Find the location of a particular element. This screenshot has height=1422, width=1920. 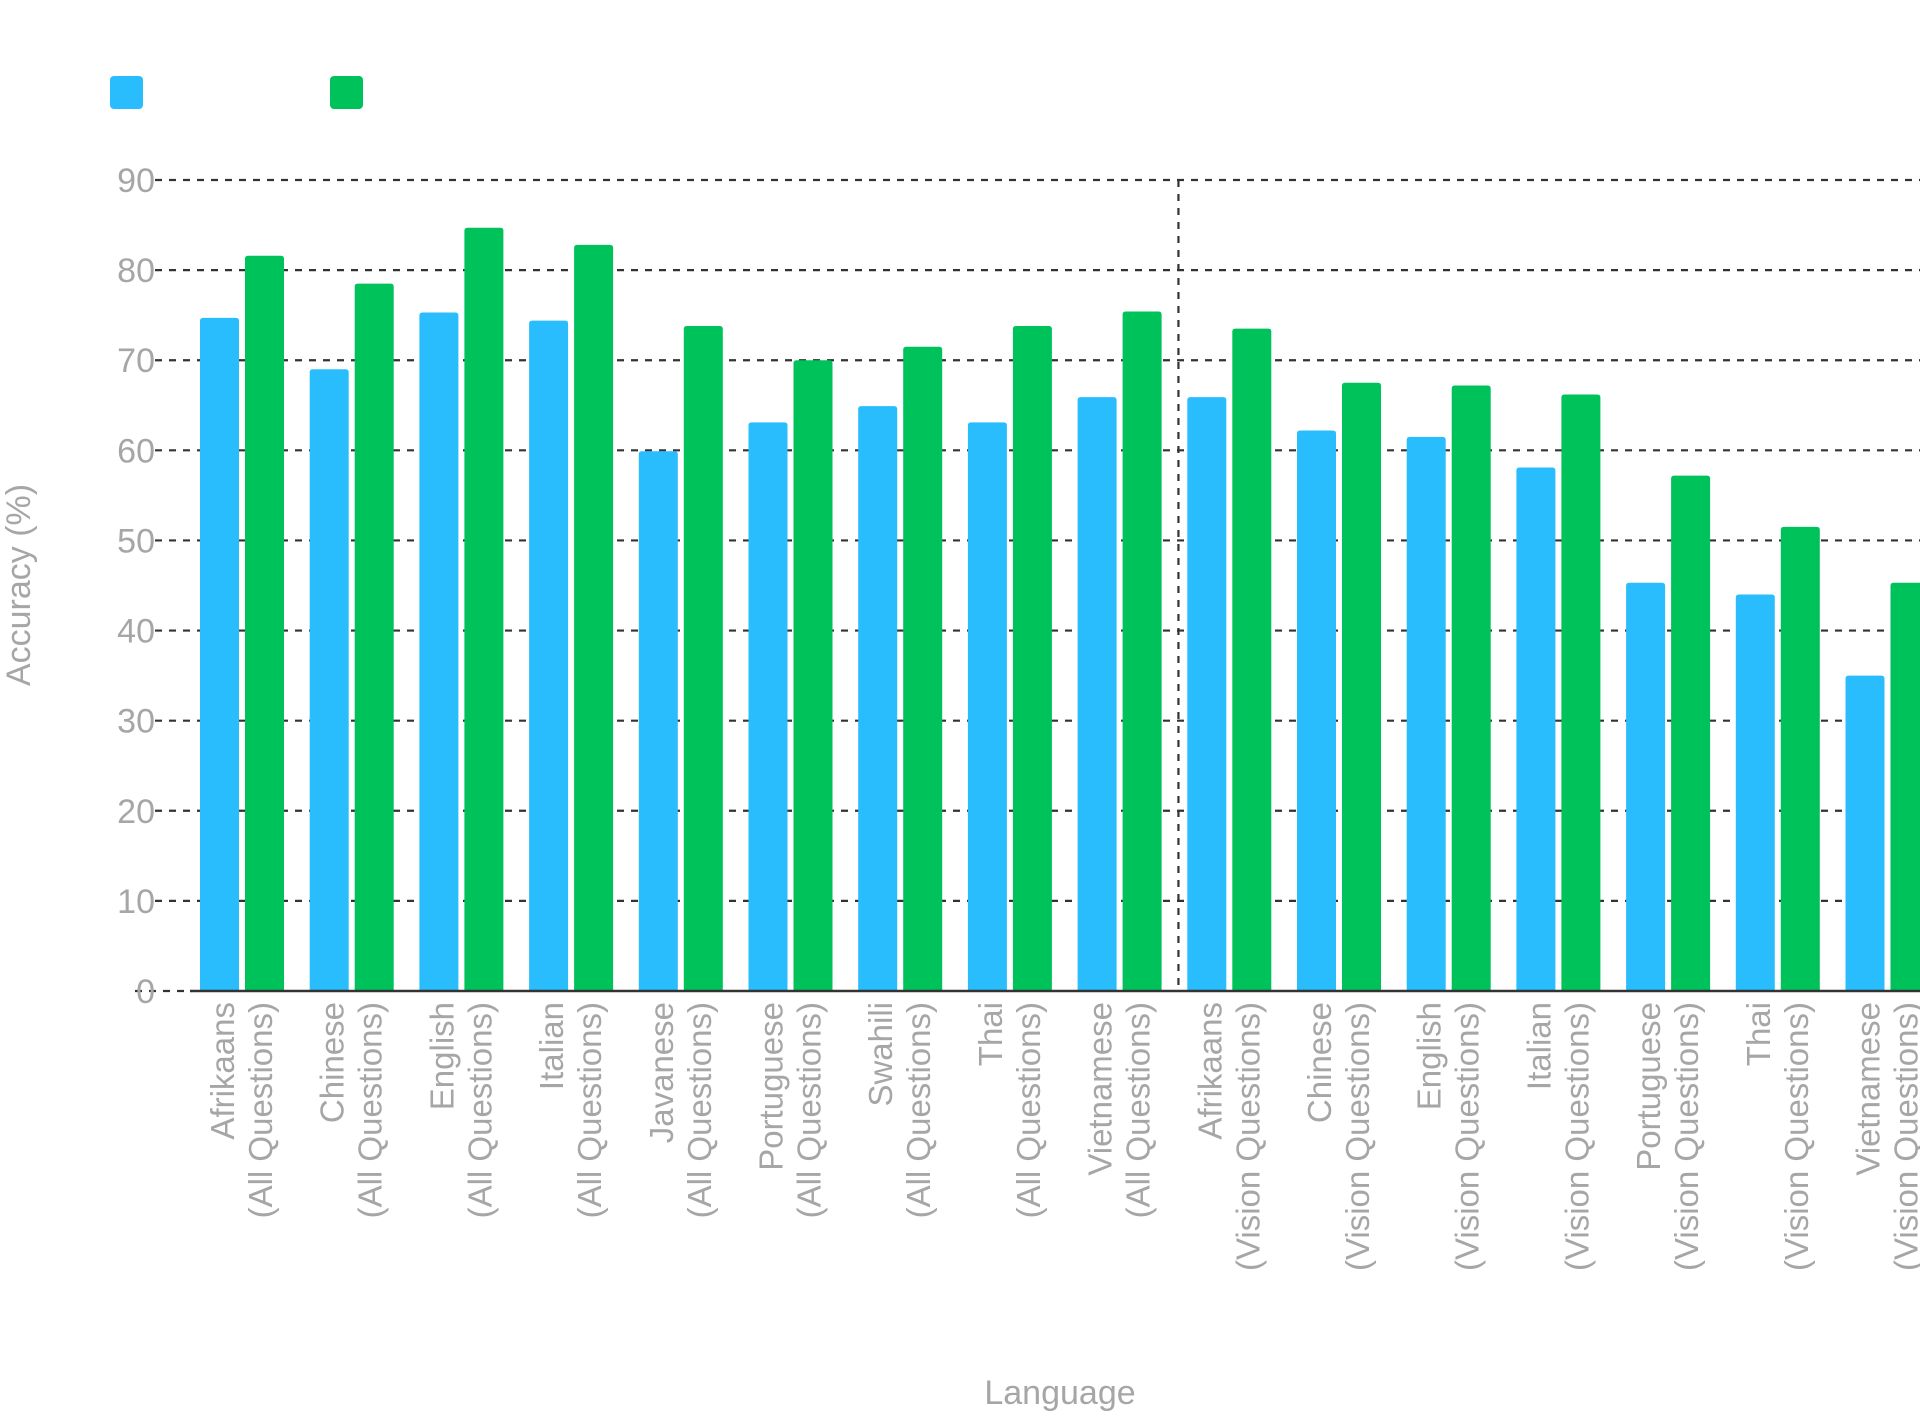

x-tick-label: Javanese (All Questions) is located at coordinates (680, 1110).